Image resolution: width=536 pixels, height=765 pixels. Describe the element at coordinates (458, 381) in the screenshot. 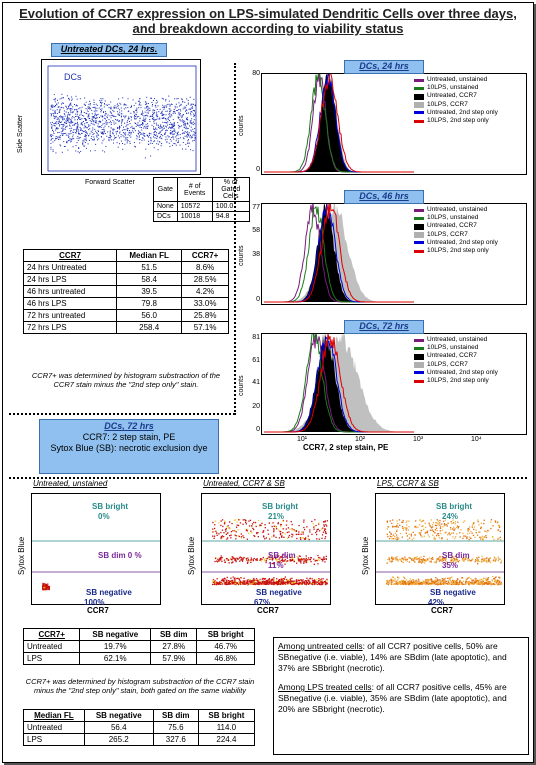

I see `legend-label: 10LPS, 2nd step only` at that location.